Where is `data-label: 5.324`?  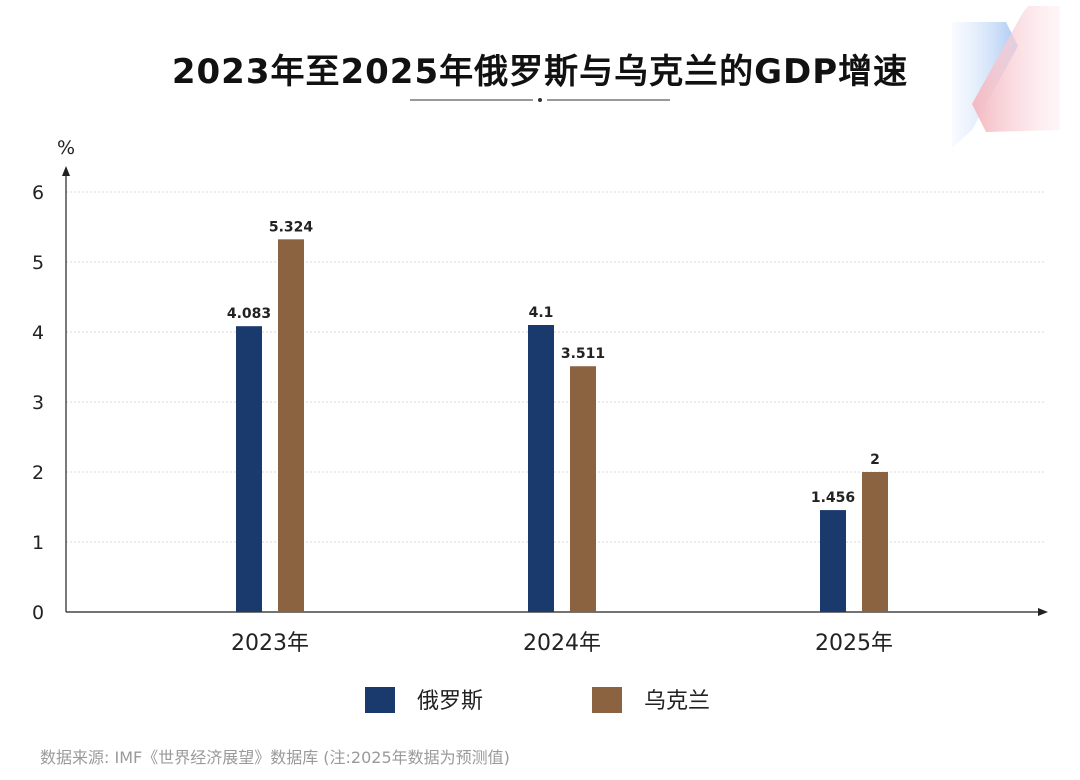 data-label: 5.324 is located at coordinates (291, 227).